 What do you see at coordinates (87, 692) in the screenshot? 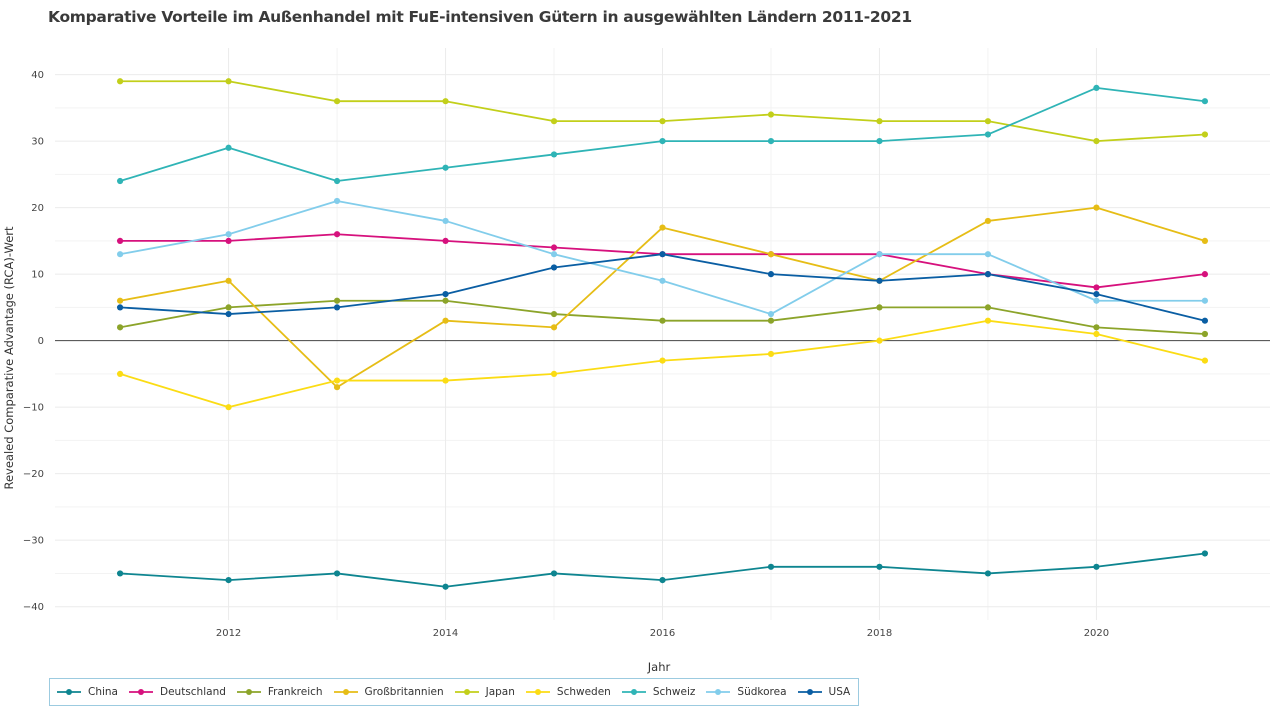
I see `legend-item-china: China` at bounding box center [87, 692].